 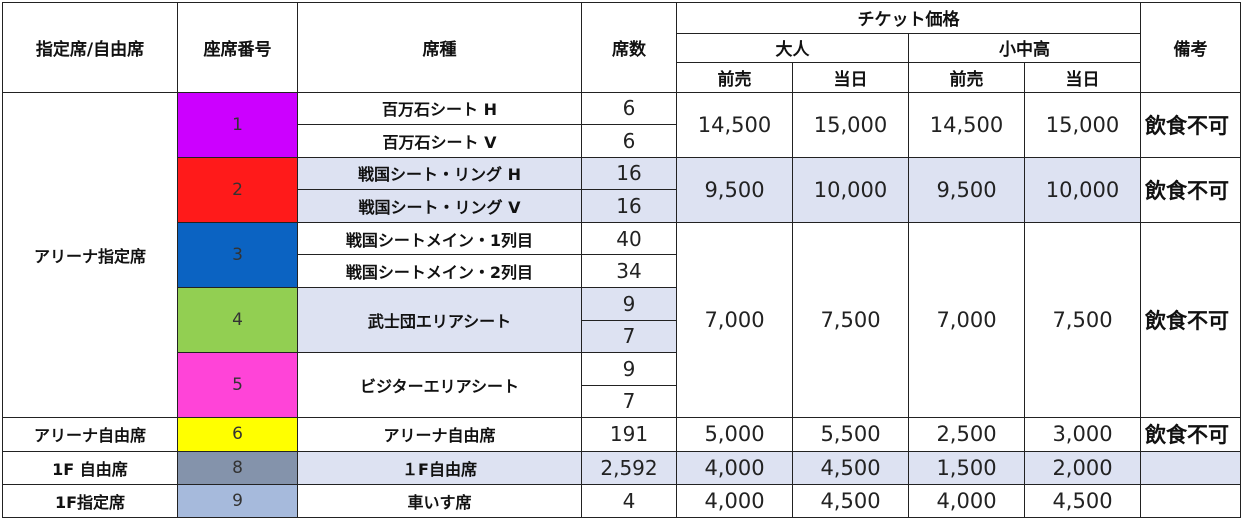 I want to click on adult-advance-price: 9,500, so click(x=734, y=189).